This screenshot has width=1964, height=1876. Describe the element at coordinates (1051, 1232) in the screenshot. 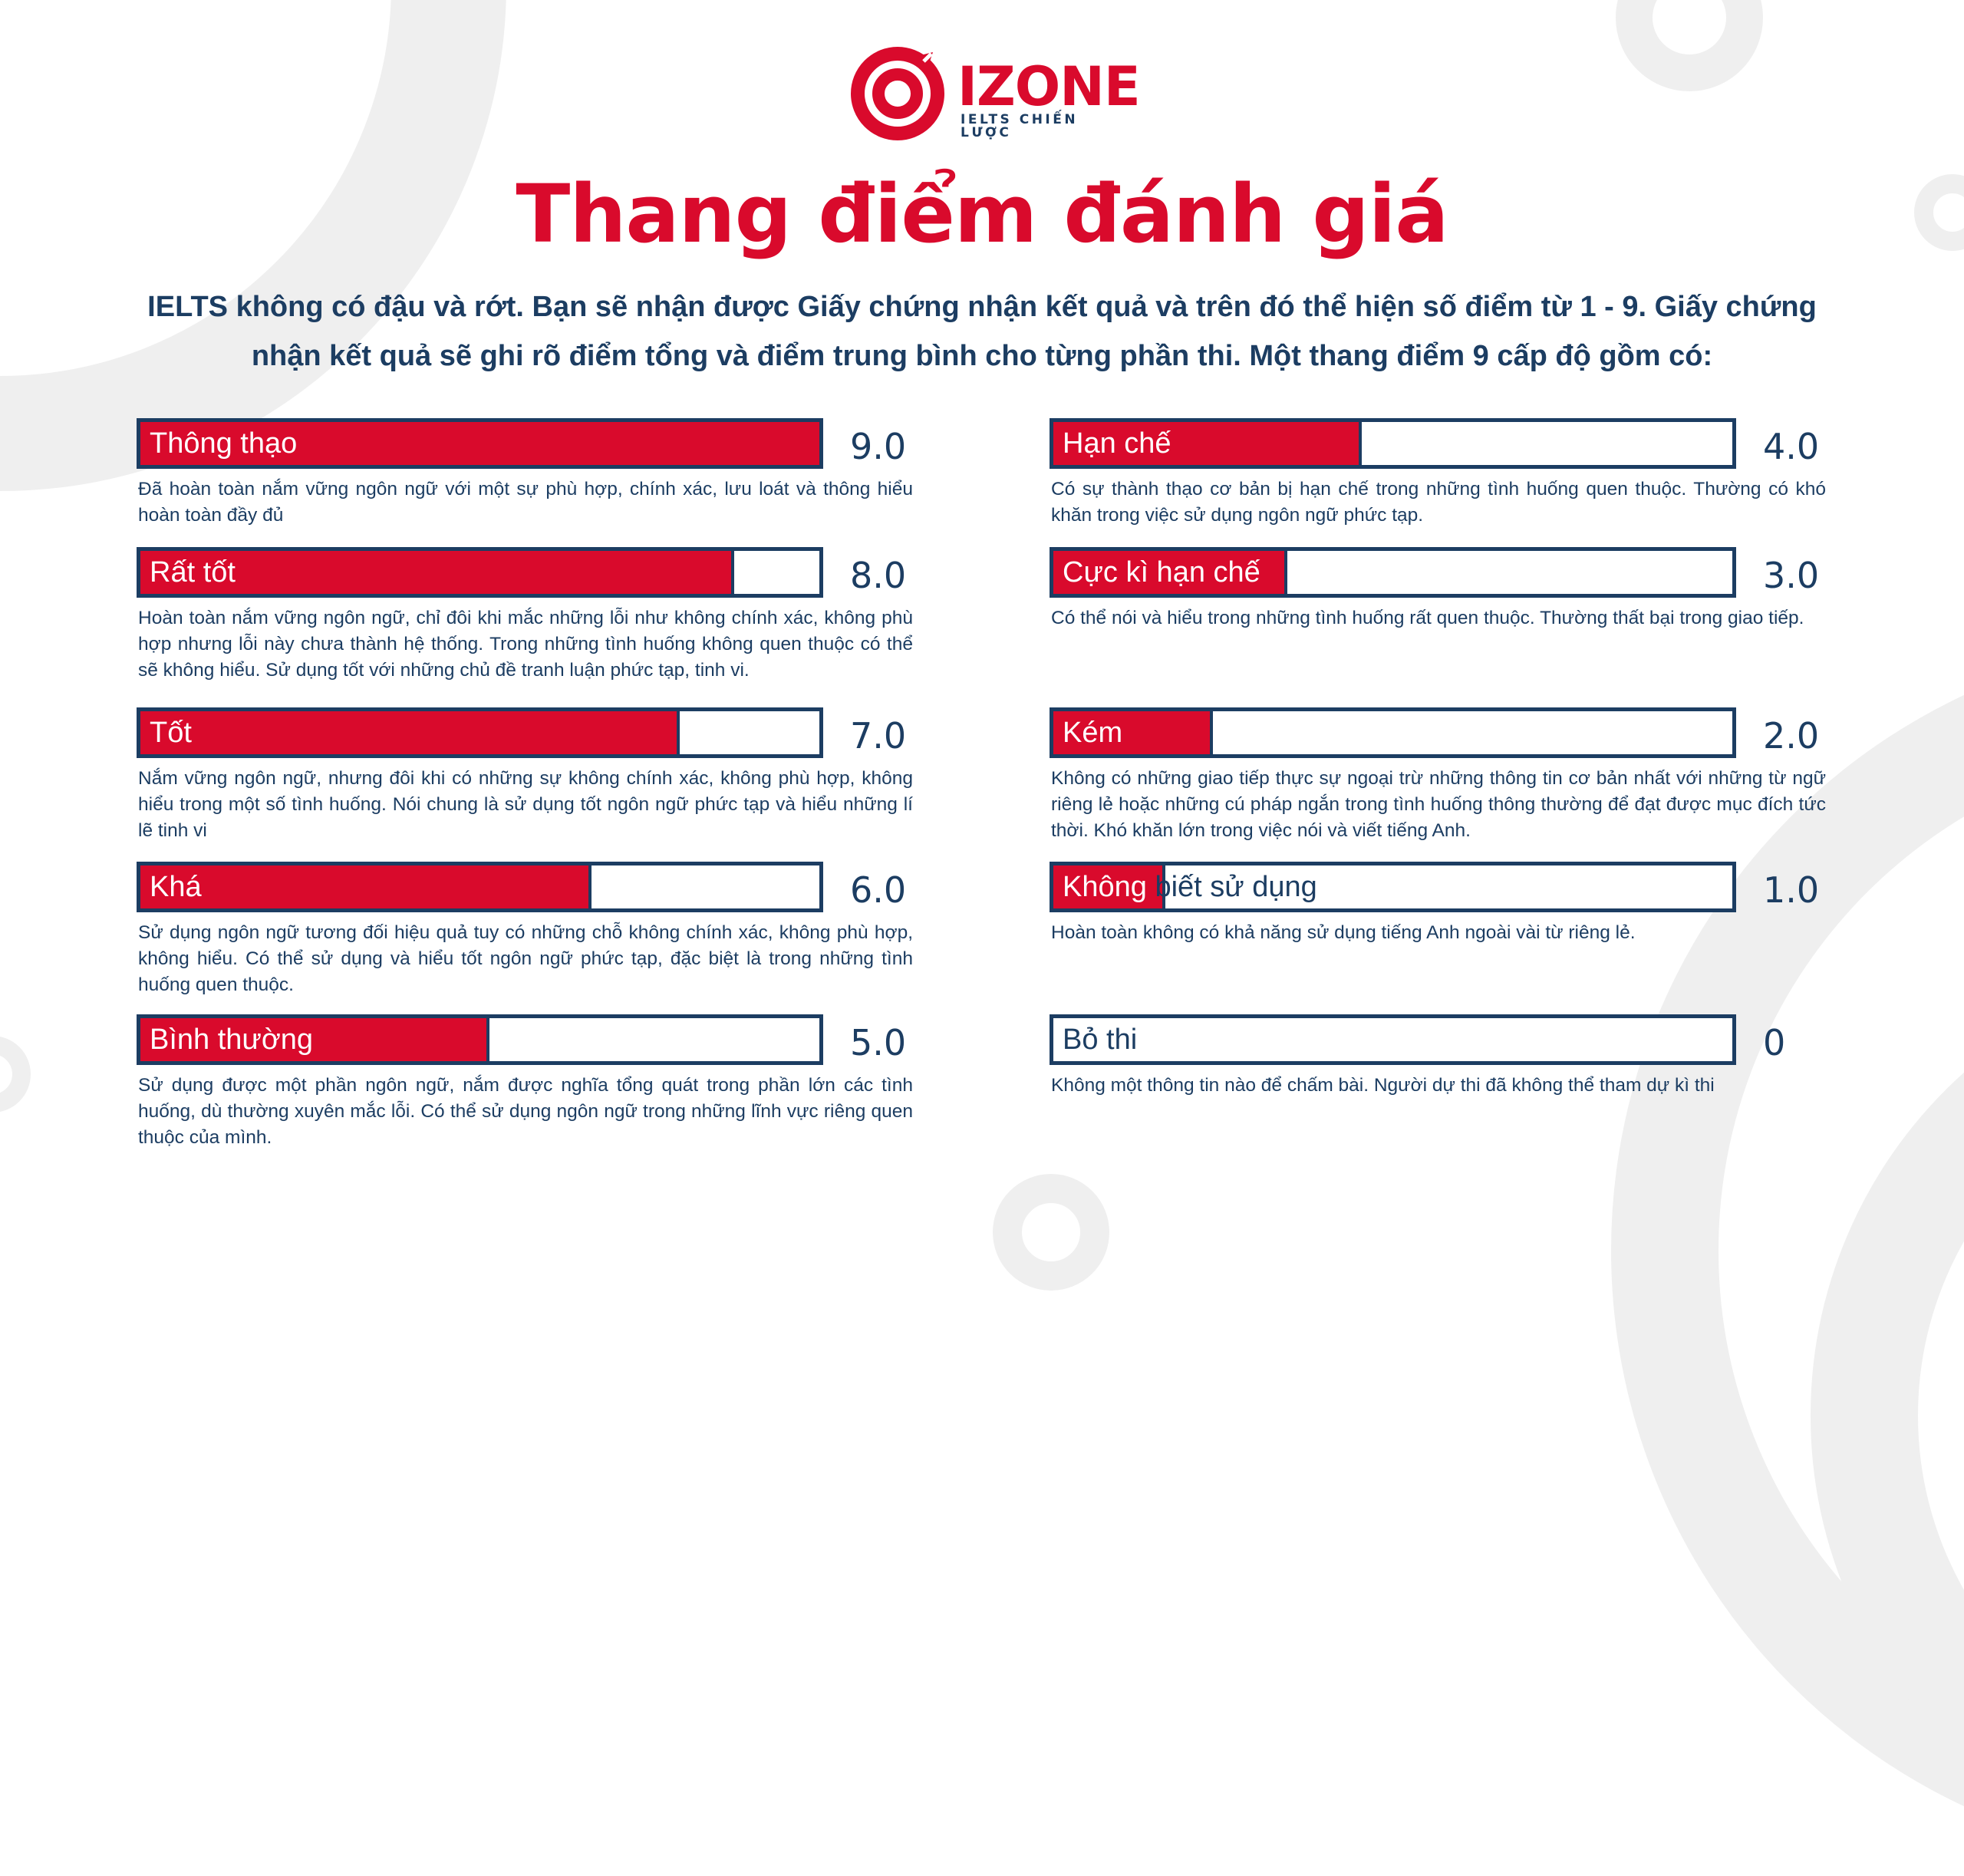

I see `decor-ring-bottom-center` at that location.